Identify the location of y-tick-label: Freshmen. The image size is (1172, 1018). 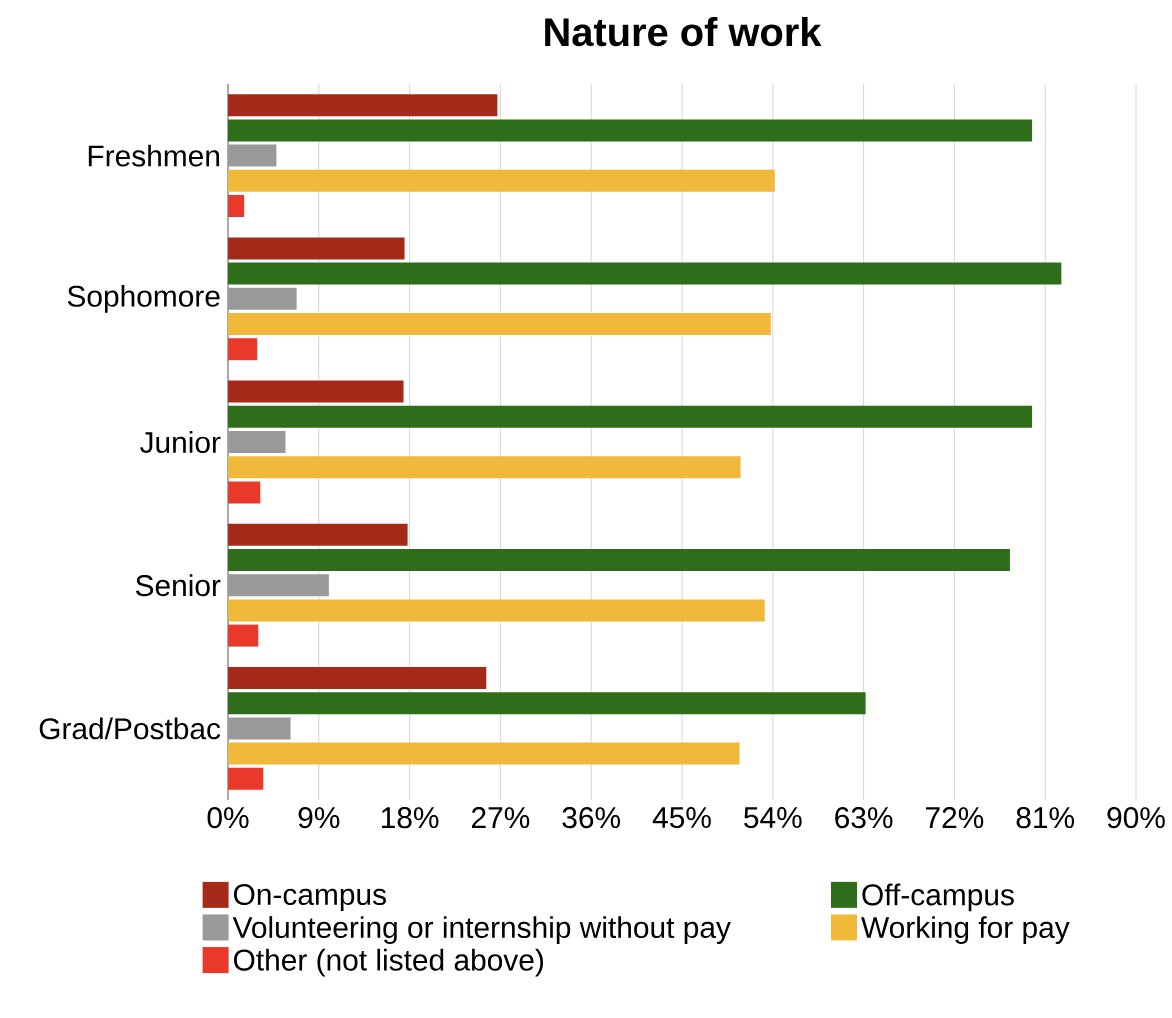
(154, 155).